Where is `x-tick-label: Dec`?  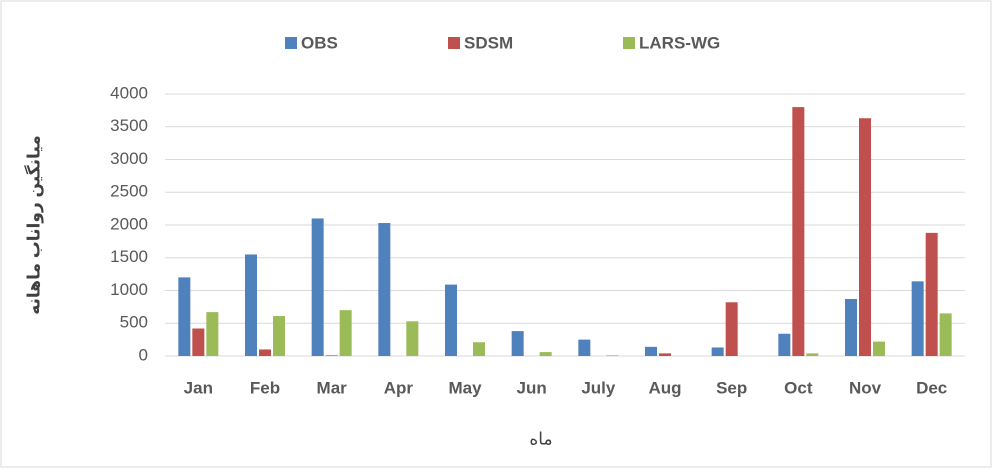 x-tick-label: Dec is located at coordinates (931, 387).